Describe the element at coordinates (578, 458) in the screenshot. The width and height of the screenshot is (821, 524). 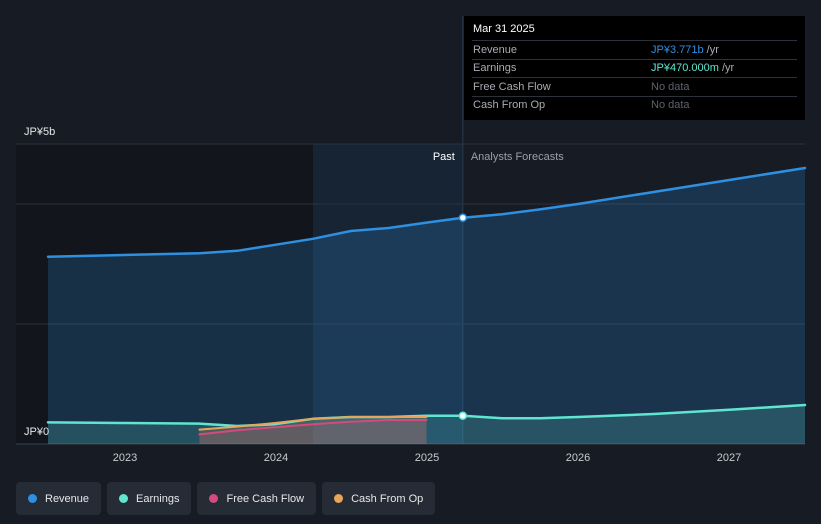
I see `x-tick-label: 2026` at that location.